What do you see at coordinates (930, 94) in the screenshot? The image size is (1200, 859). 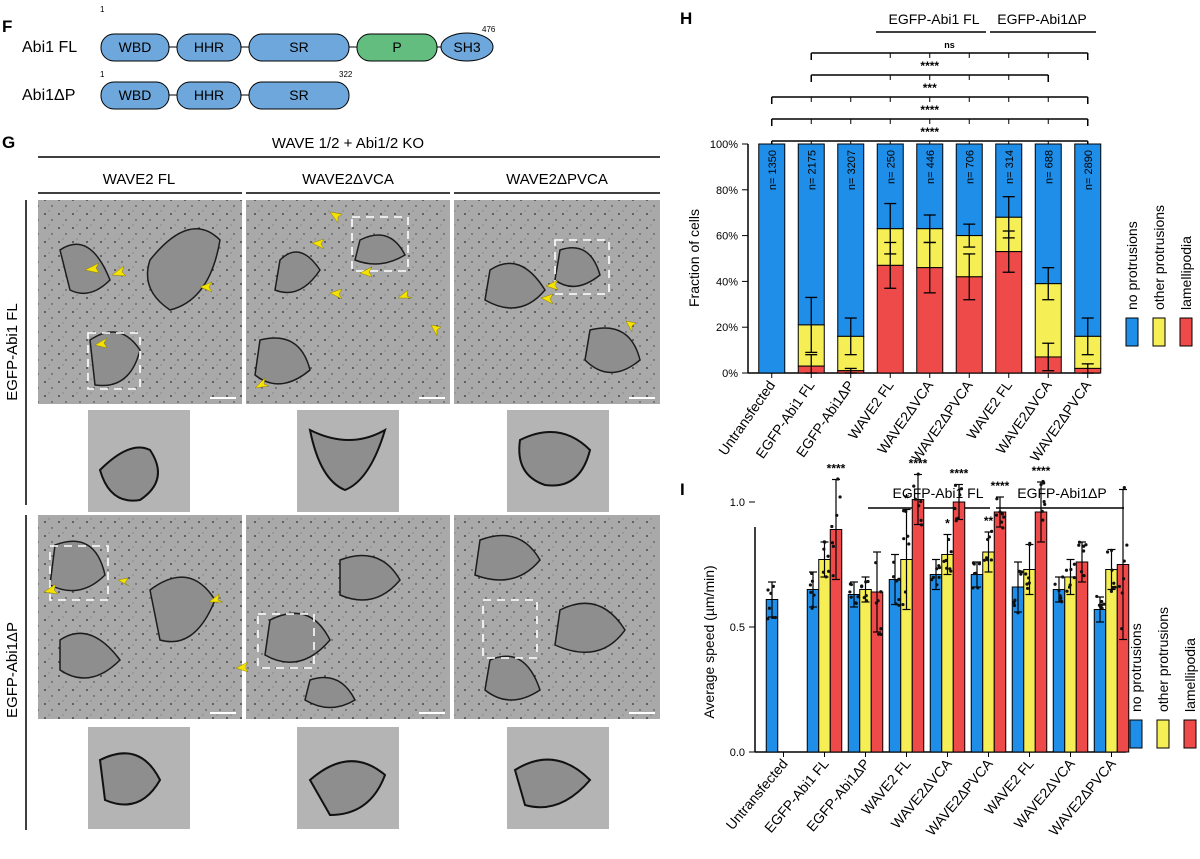 I see `significance-brackets: ns***************` at bounding box center [930, 94].